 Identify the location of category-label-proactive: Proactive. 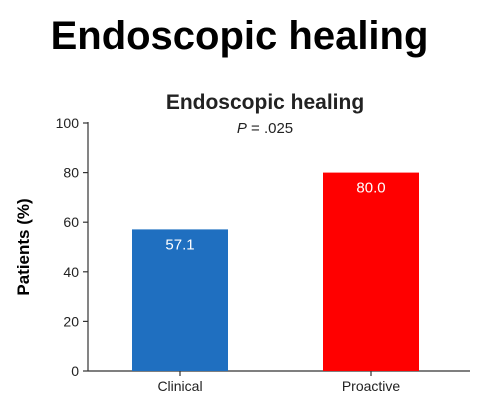
(371, 386).